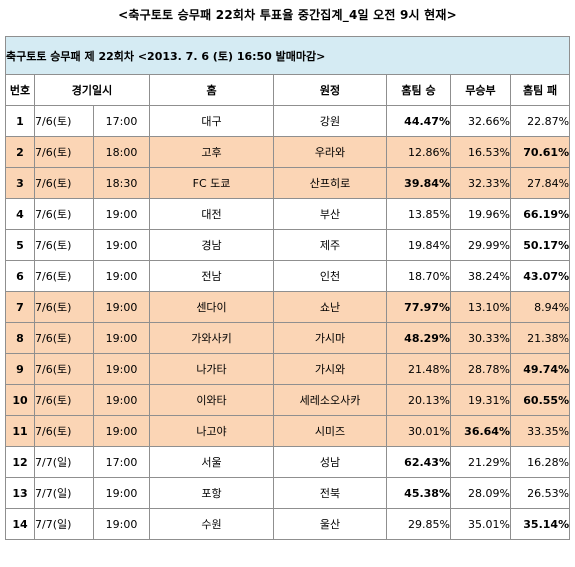 The height and width of the screenshot is (567, 575). What do you see at coordinates (480, 431) in the screenshot?
I see `draw-rate: 36.64%` at bounding box center [480, 431].